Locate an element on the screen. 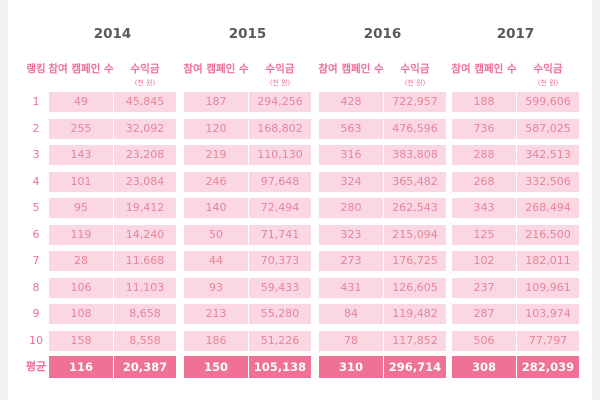 The image size is (600, 400). revenue-cell: 32,092 is located at coordinates (145, 128).